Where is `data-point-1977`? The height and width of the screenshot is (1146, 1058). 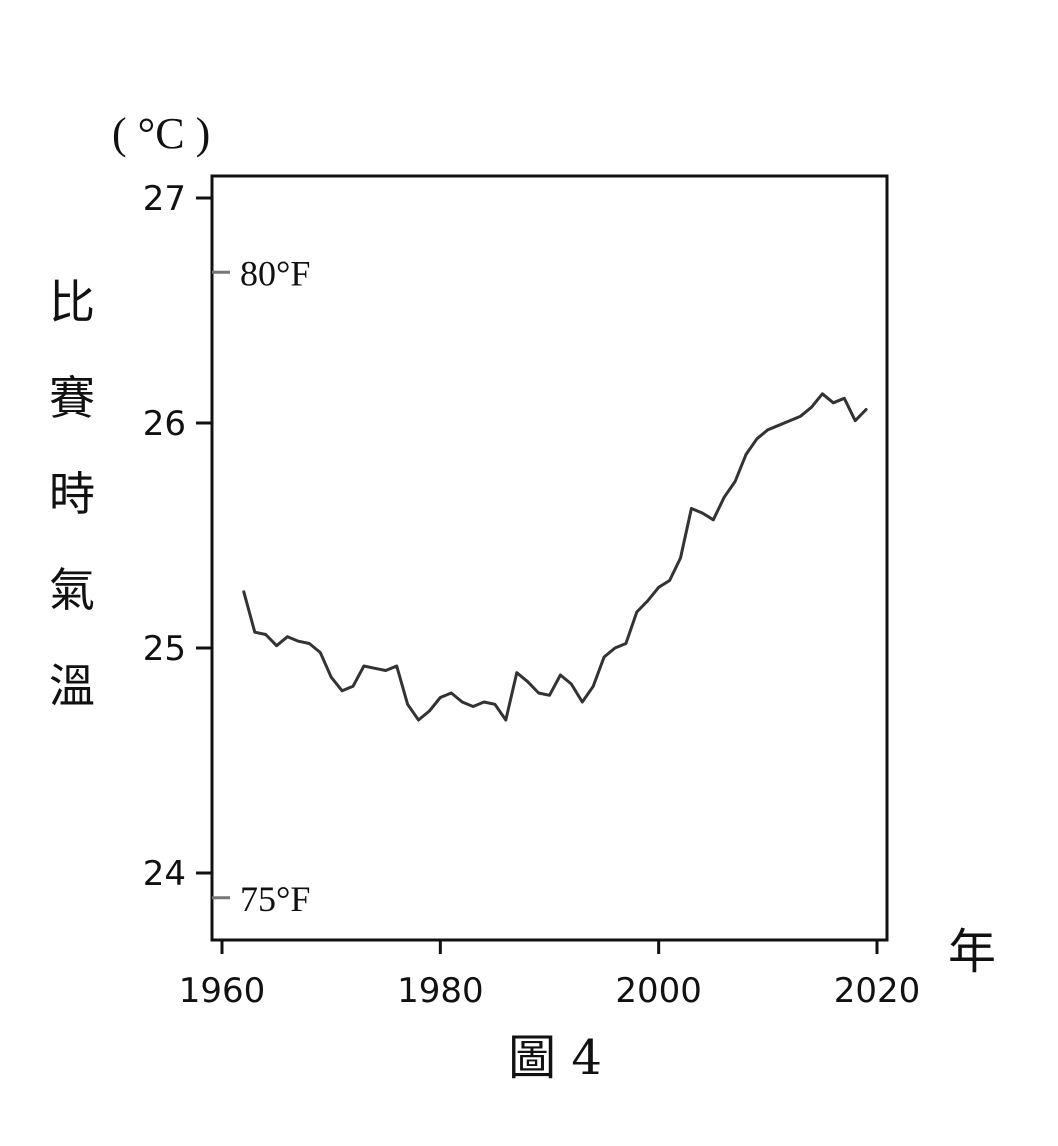
data-point-1977 is located at coordinates (407, 704).